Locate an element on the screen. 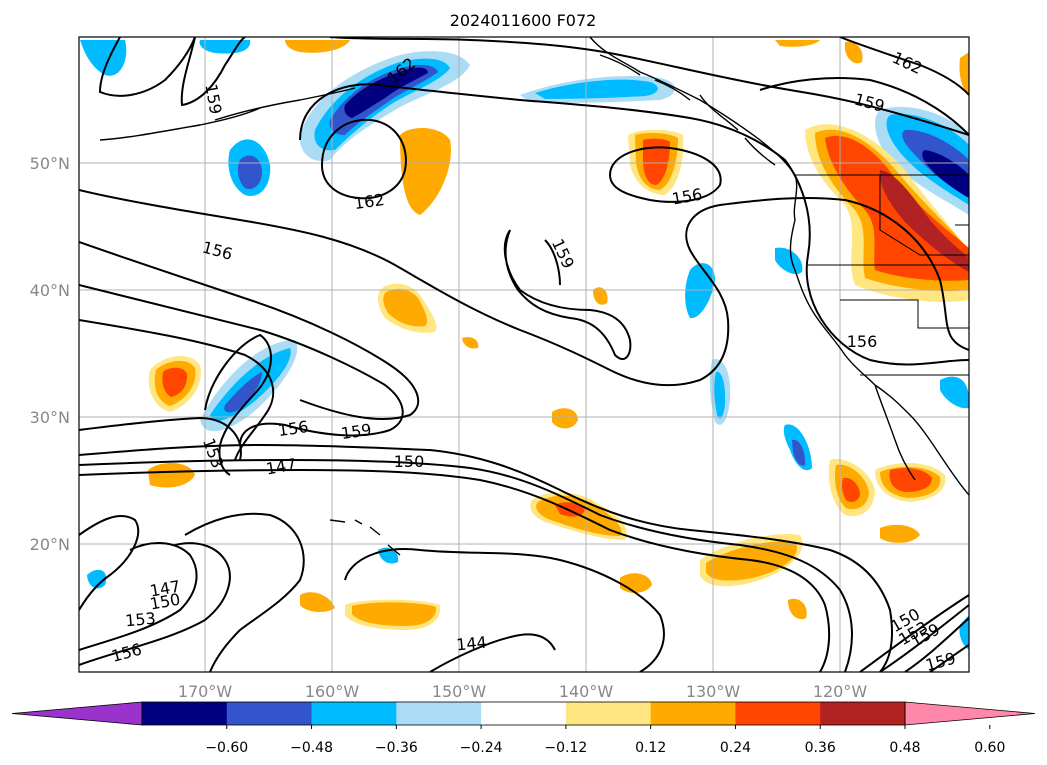 This screenshot has width=1047, height=765. longitude-labels: 170°W 160°W 150°W 140°W 130°W 120°W is located at coordinates (523, 691).